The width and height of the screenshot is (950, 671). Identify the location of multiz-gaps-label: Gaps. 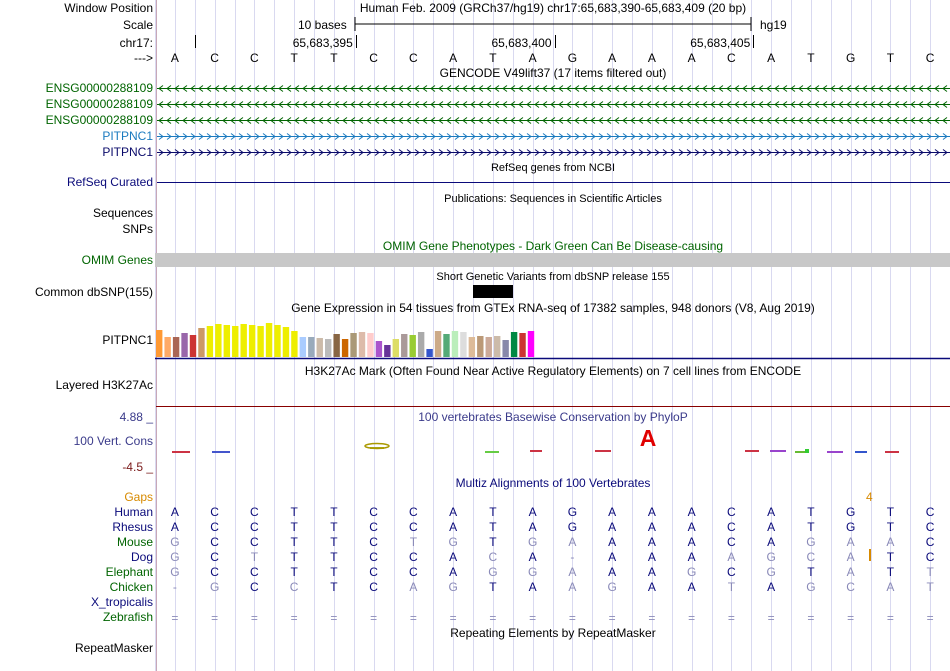
(138, 497).